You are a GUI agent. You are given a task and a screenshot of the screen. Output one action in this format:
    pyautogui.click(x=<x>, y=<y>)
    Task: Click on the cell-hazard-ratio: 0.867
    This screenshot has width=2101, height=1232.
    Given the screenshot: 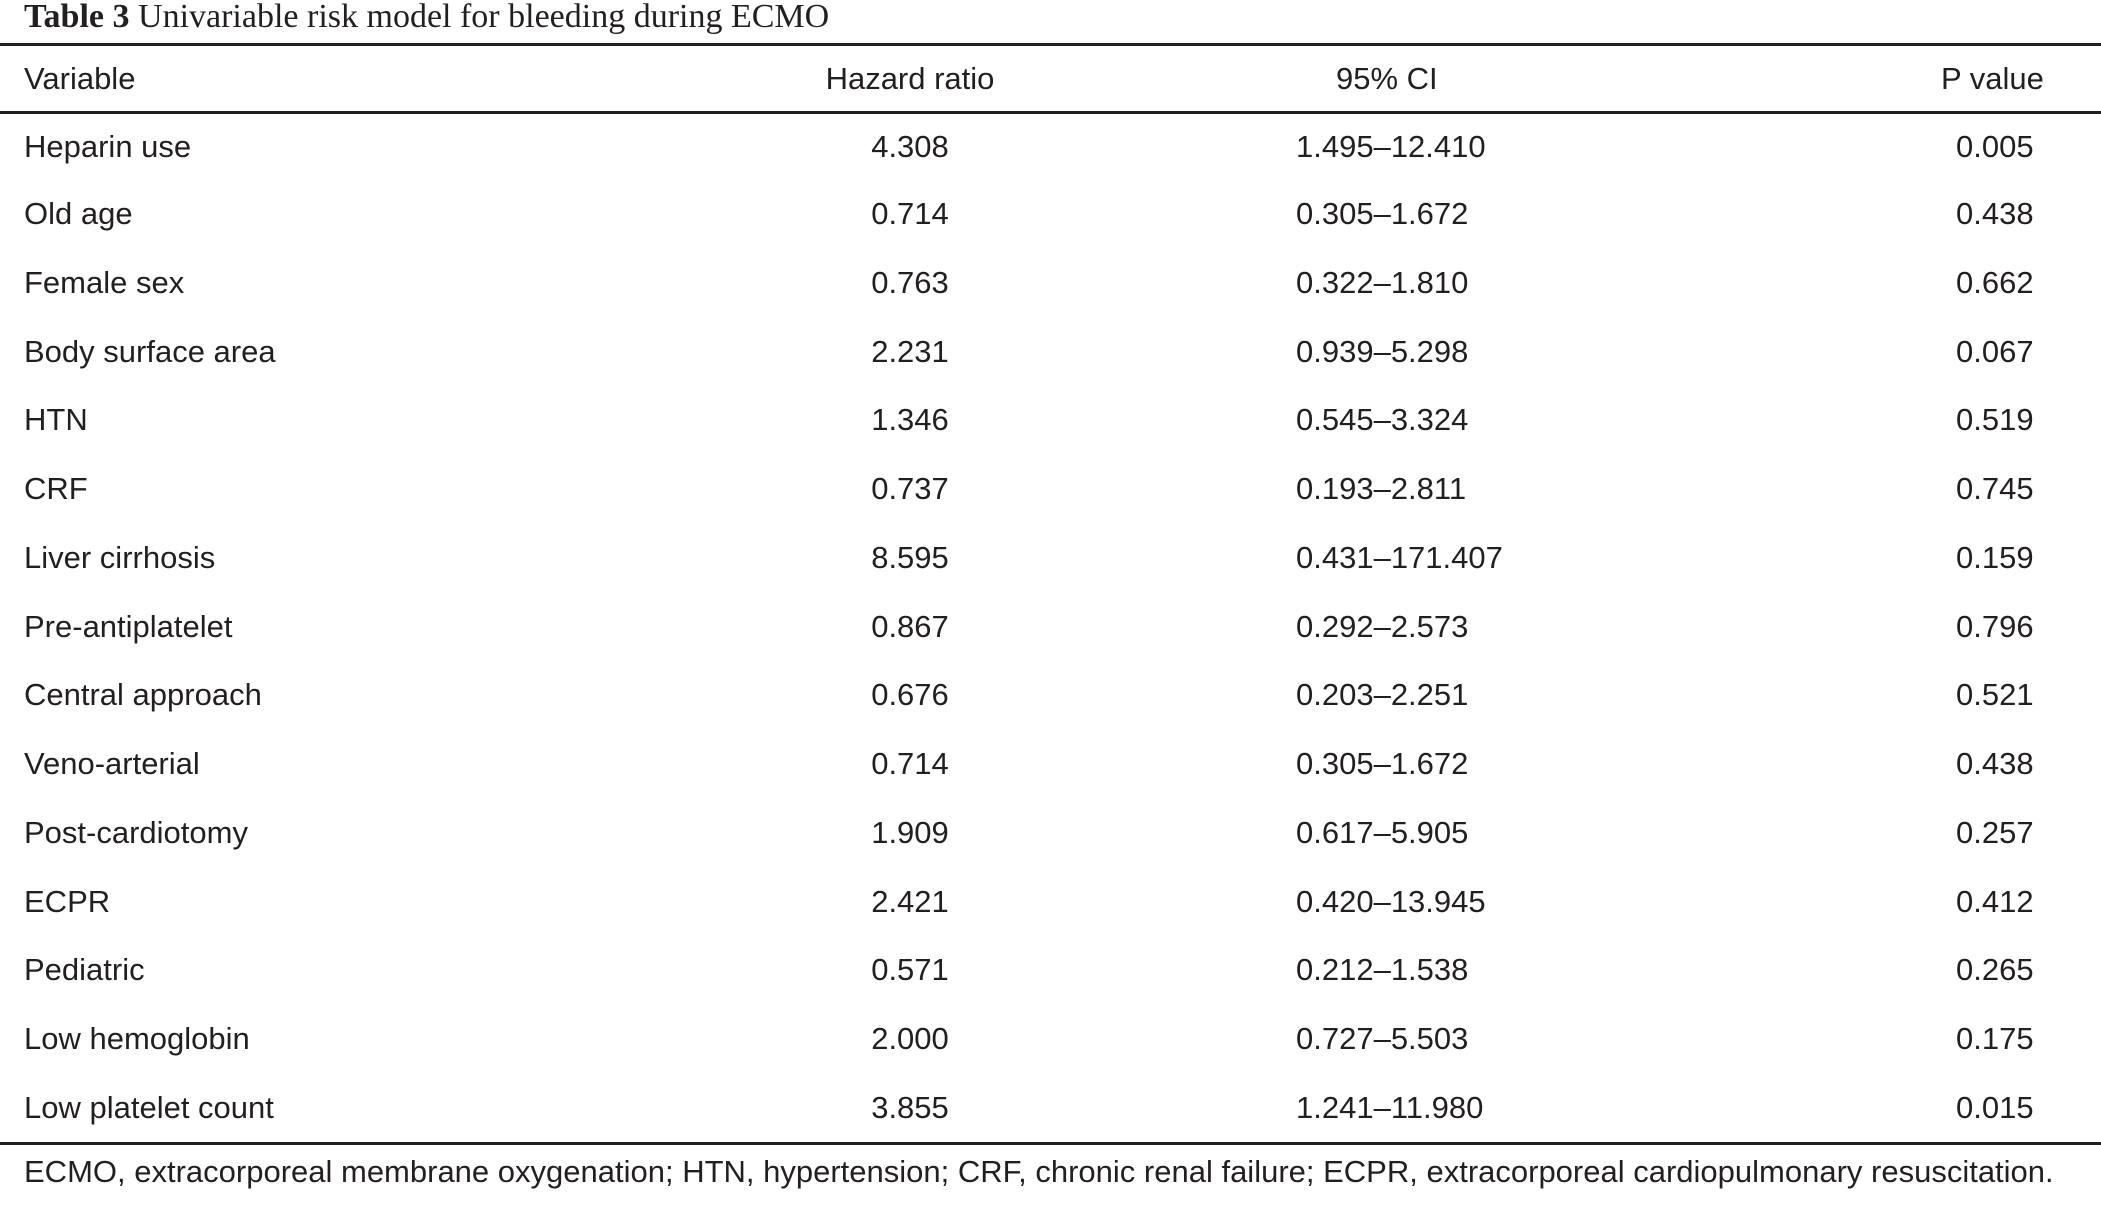 What is the action you would take?
    pyautogui.click(x=910, y=626)
    